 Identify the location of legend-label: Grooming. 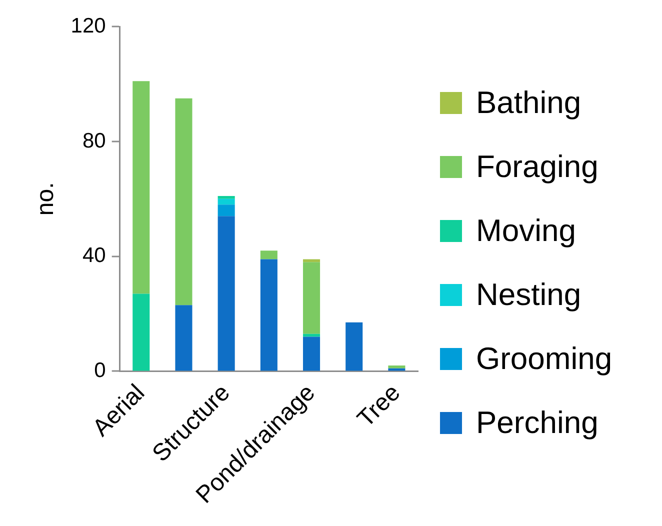
(544, 359).